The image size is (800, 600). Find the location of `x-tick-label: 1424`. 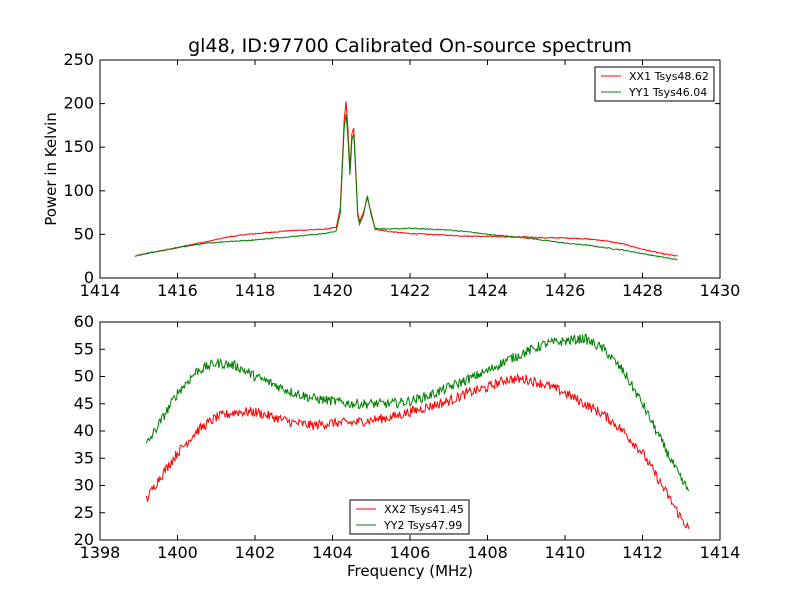

x-tick-label: 1424 is located at coordinates (487, 290).